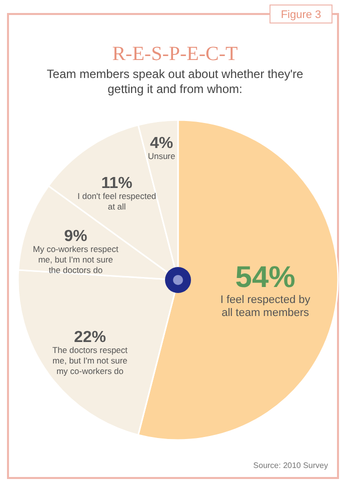 The width and height of the screenshot is (350, 486). I want to click on slice-label: Unsure, so click(162, 155).